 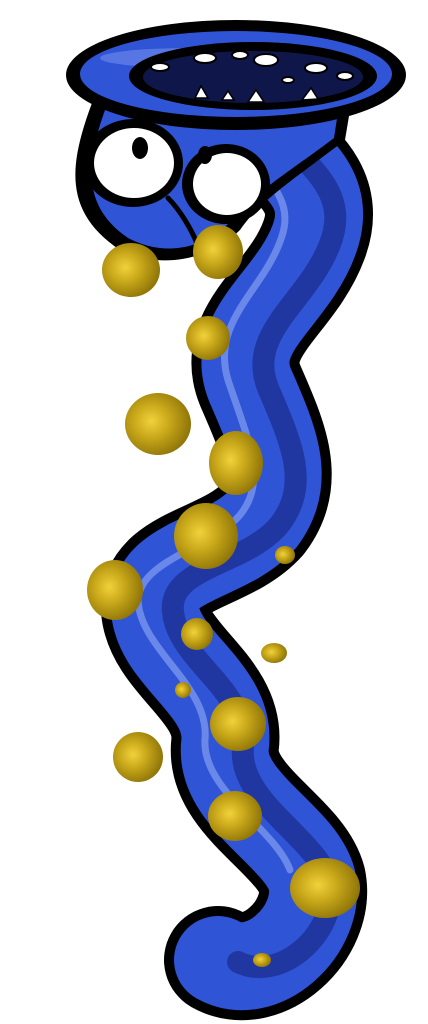 I want to click on lower-teeth, so click(x=256, y=93).